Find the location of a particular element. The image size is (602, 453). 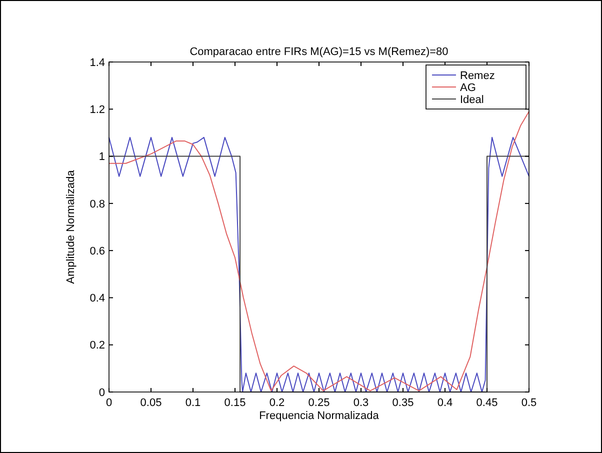

x-tick-label: 0.05 is located at coordinates (151, 403).